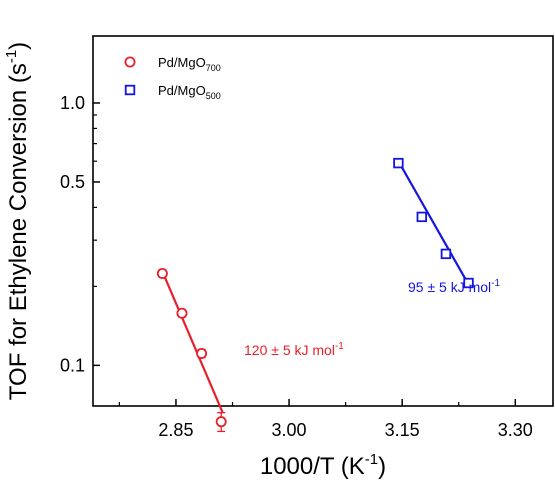 This screenshot has width=555, height=483. I want to click on y-tick-label: 0.5, so click(72, 182).